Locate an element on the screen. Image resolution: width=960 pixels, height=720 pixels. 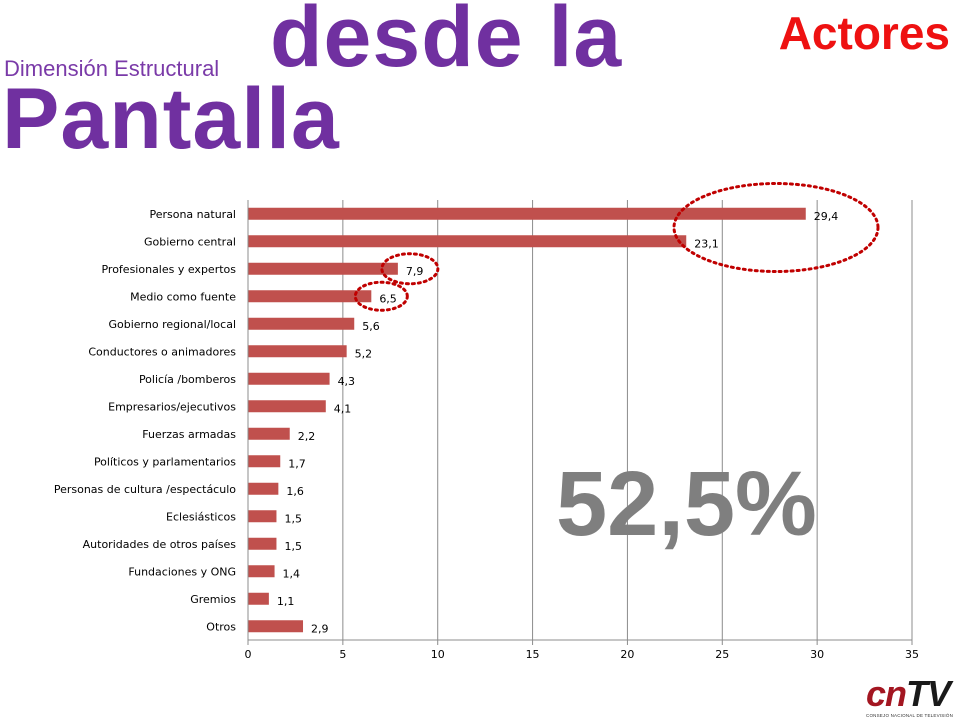
x-tick-label: 15 is located at coordinates (533, 654).